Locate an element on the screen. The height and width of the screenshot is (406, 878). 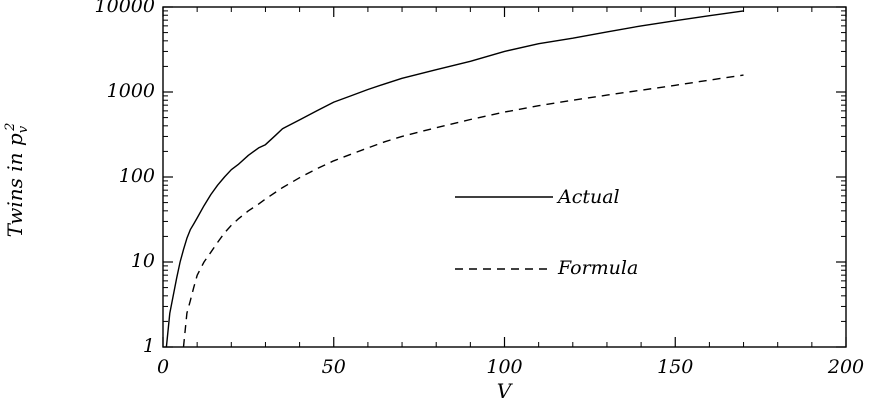
x-tick-label: 200 is located at coordinates (845, 367).